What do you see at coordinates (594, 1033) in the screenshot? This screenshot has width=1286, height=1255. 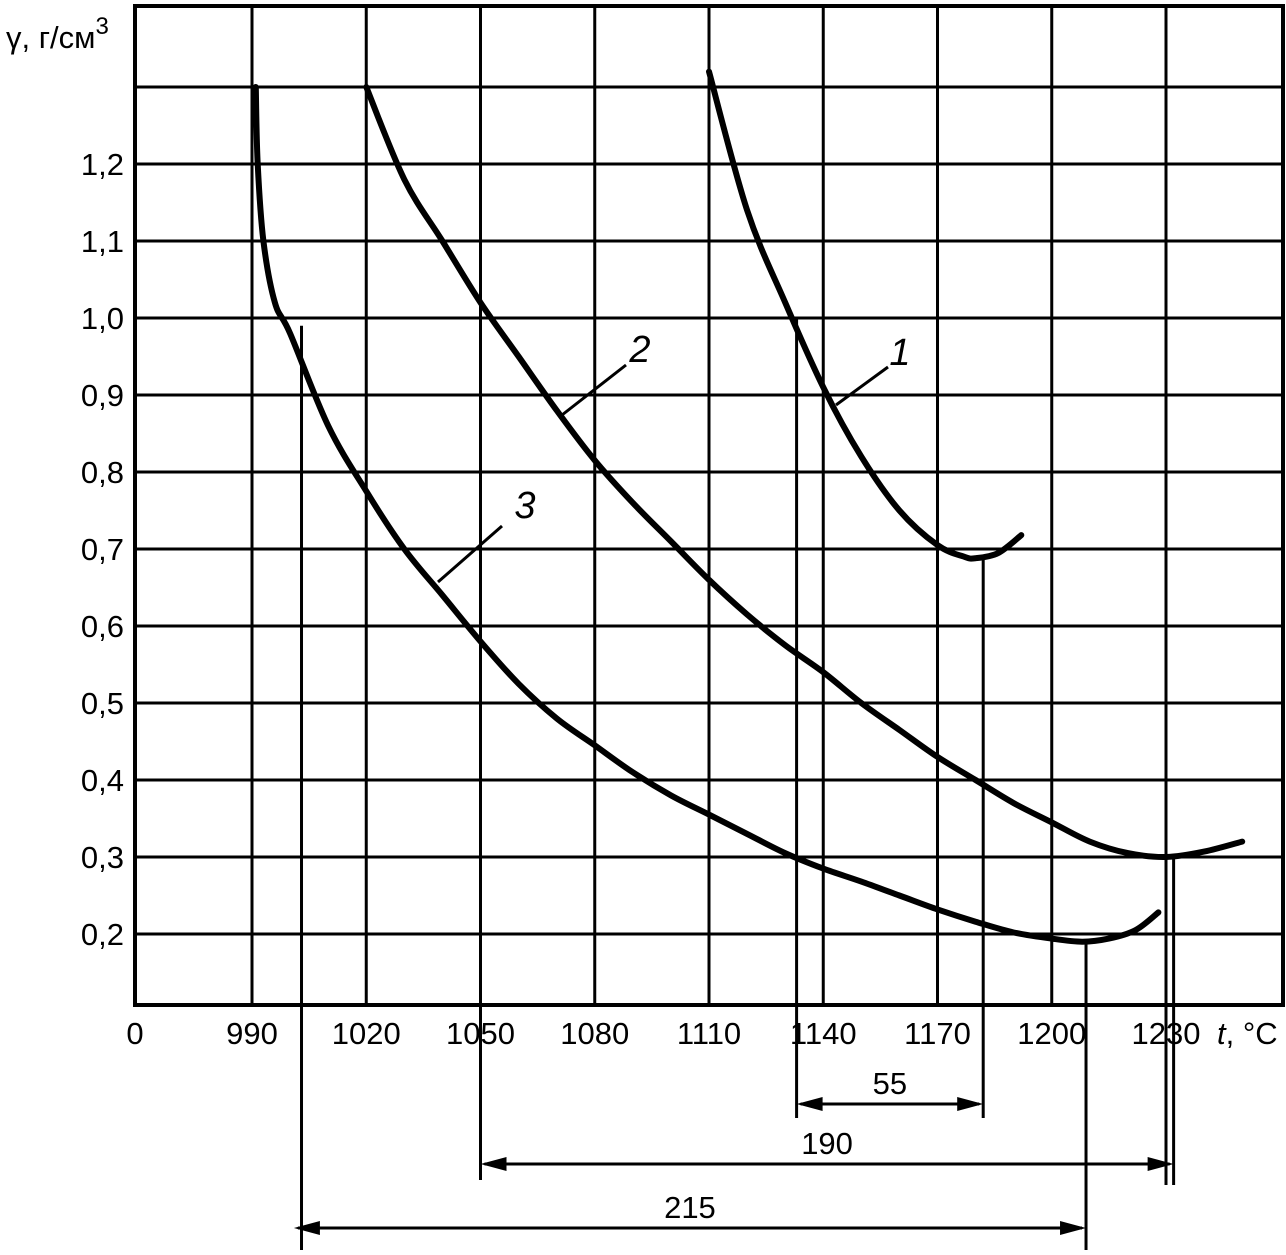 I see `x-tick-label: 1080` at bounding box center [594, 1033].